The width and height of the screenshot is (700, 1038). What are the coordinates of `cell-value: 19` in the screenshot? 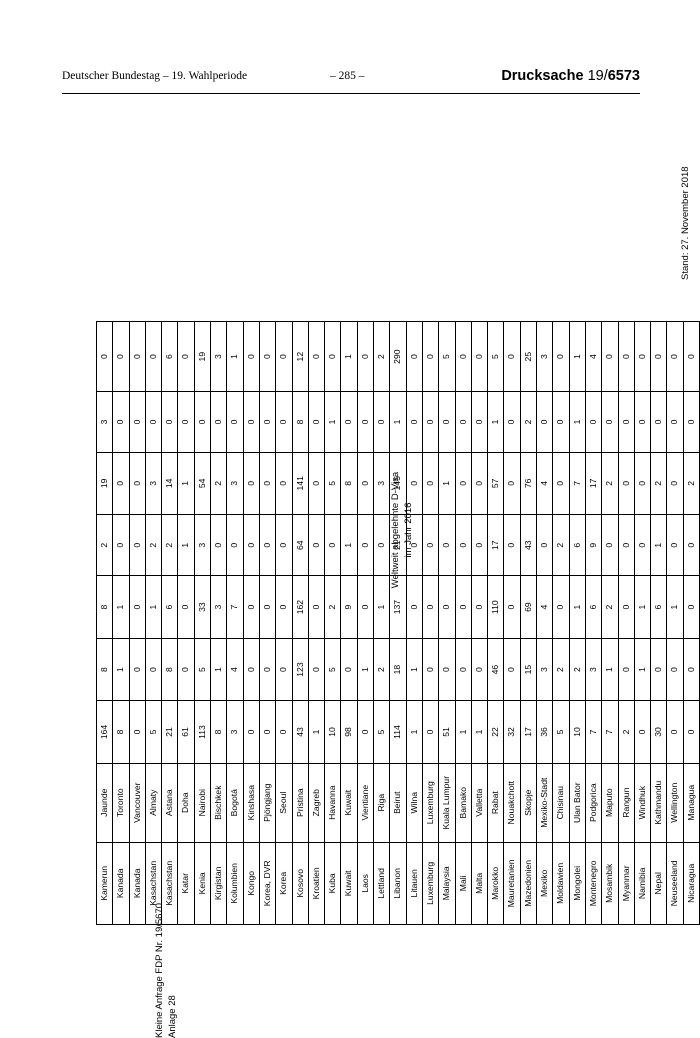 It's located at (202, 357).